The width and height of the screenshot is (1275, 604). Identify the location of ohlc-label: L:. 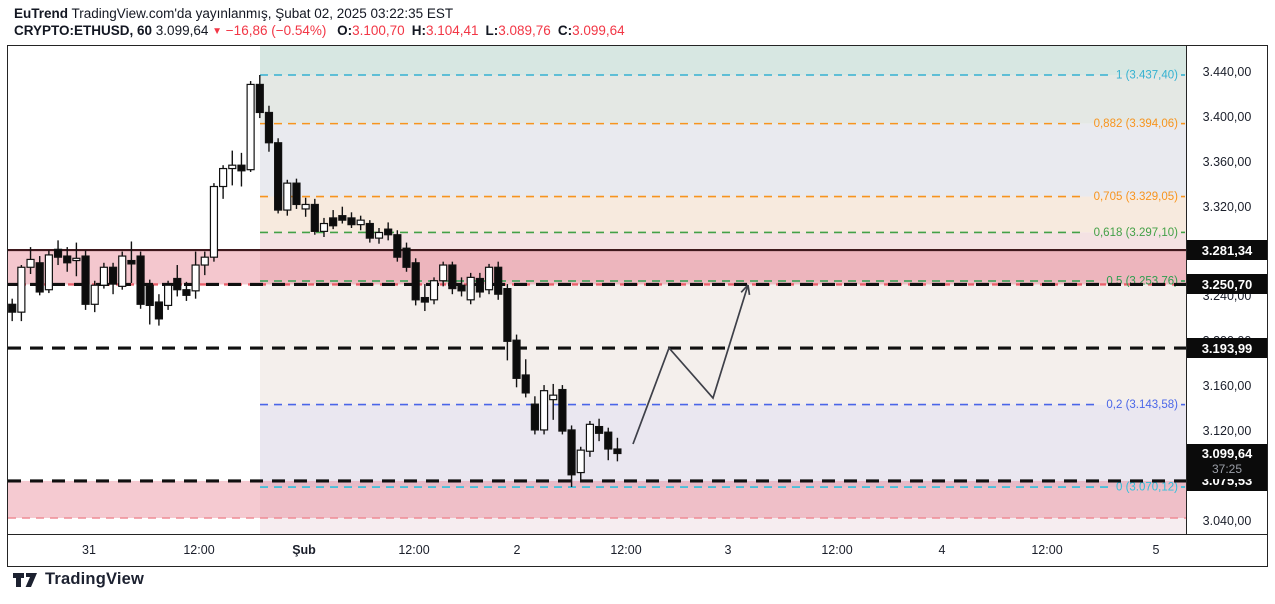
(492, 30).